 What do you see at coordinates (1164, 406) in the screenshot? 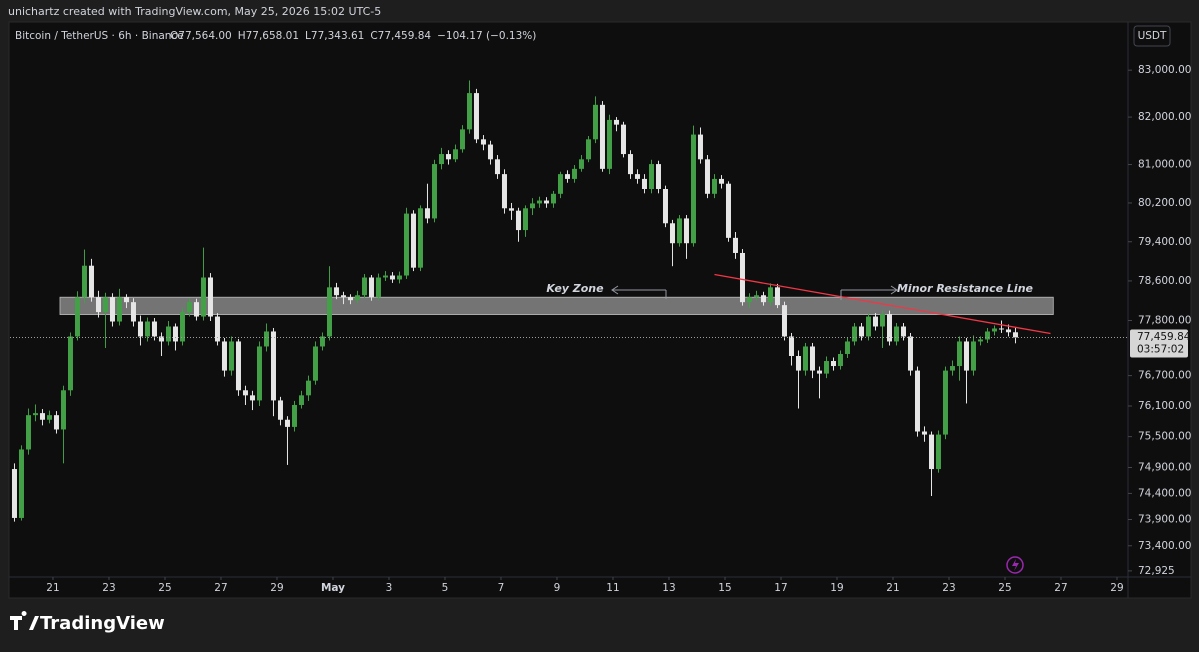
I see `y-tick-label: 76,100.00` at bounding box center [1164, 406].